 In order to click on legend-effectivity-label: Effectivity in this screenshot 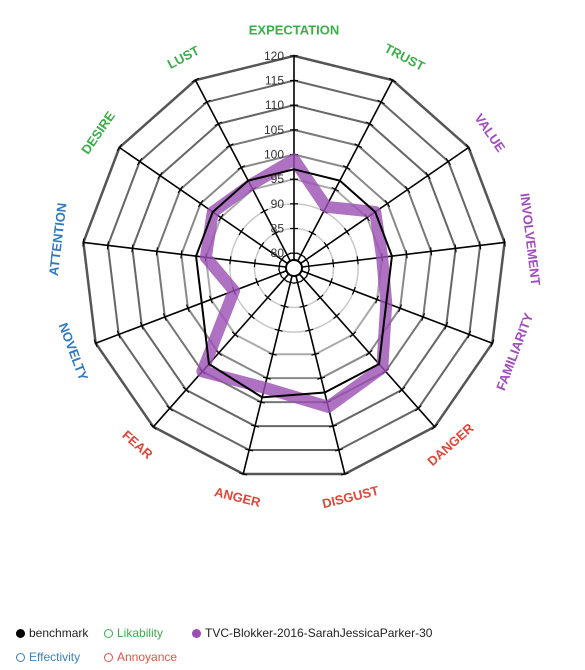, I will do `click(55, 657)`.